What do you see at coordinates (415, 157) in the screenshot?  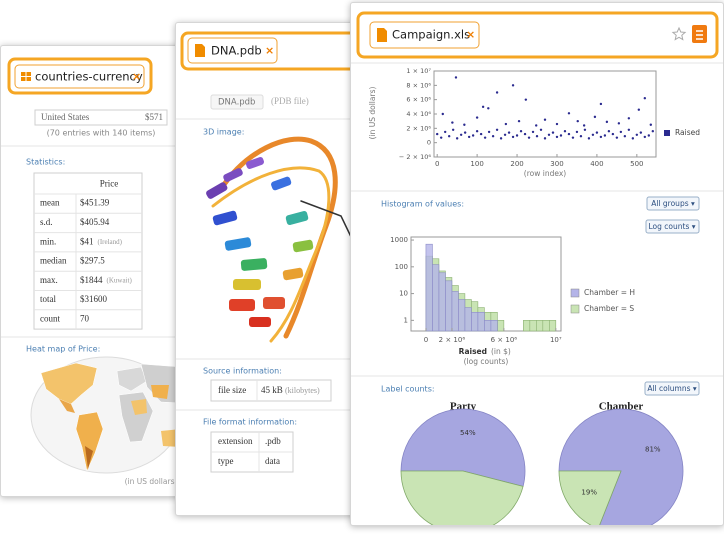 I see `y-tick-label: − 2 × 10⁶` at bounding box center [415, 157].